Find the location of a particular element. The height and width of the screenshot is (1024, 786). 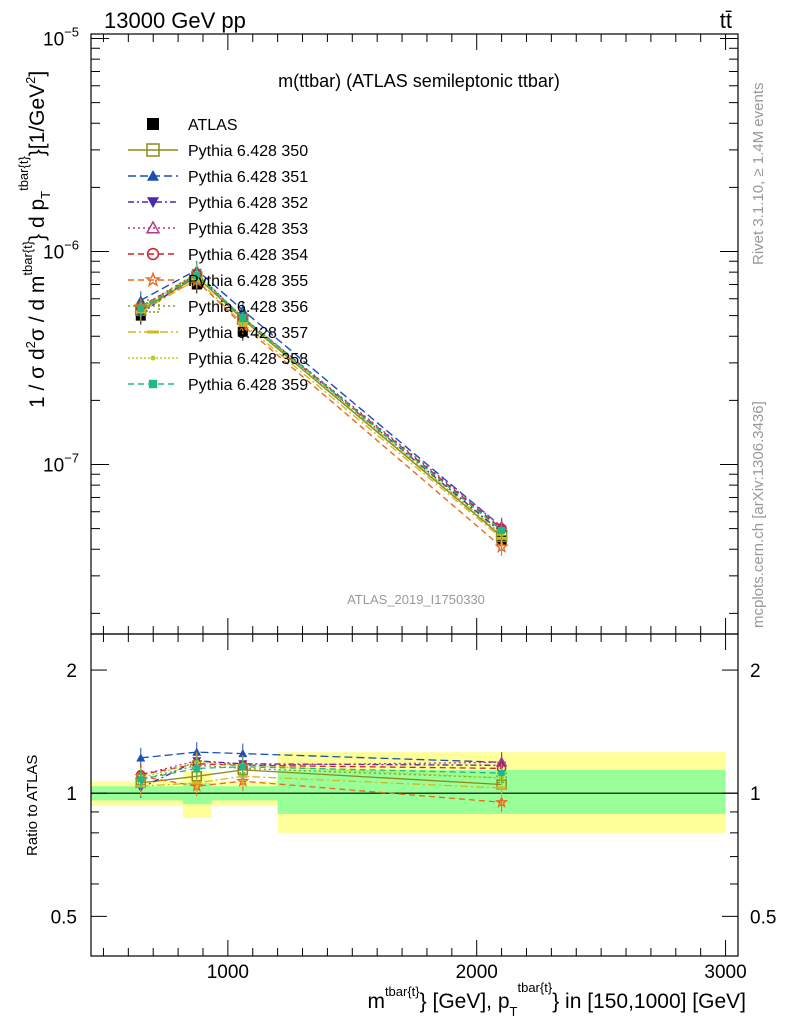

ratio-y-tick-label-right: 2 is located at coordinates (755, 671).